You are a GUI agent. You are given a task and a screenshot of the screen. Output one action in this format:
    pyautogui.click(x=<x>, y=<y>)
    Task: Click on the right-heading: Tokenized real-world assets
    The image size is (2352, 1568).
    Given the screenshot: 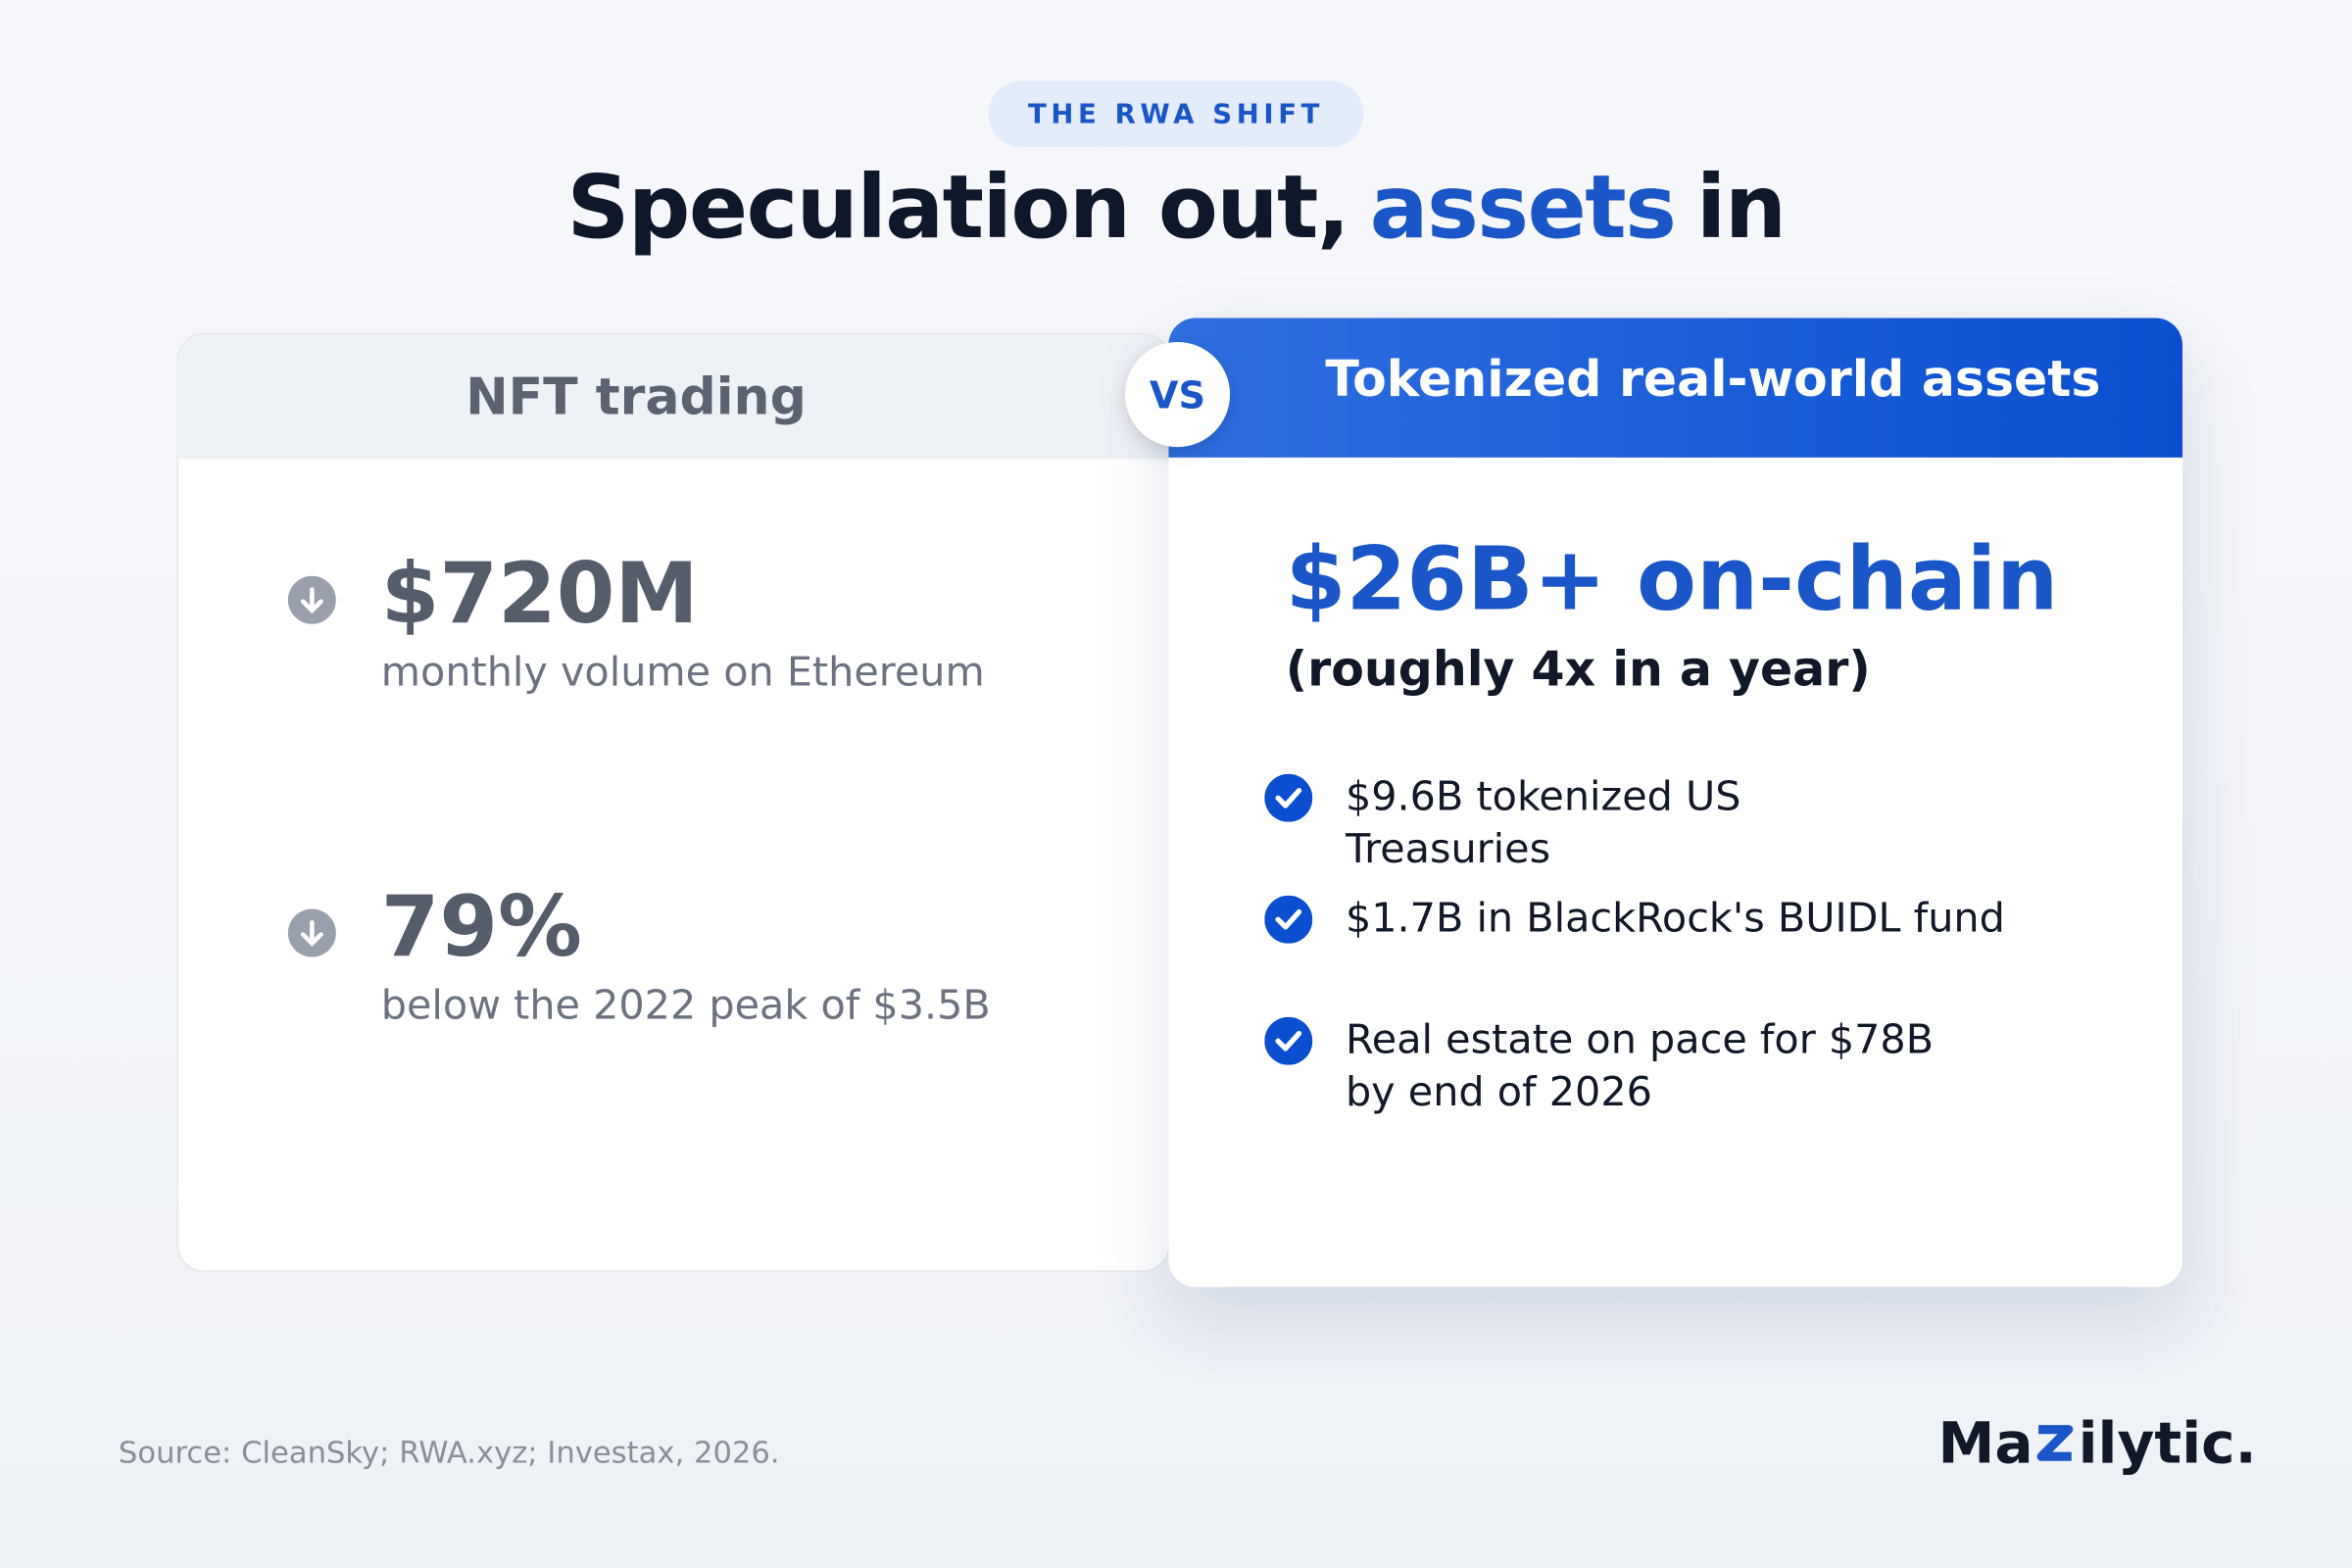 What is the action you would take?
    pyautogui.click(x=1675, y=388)
    